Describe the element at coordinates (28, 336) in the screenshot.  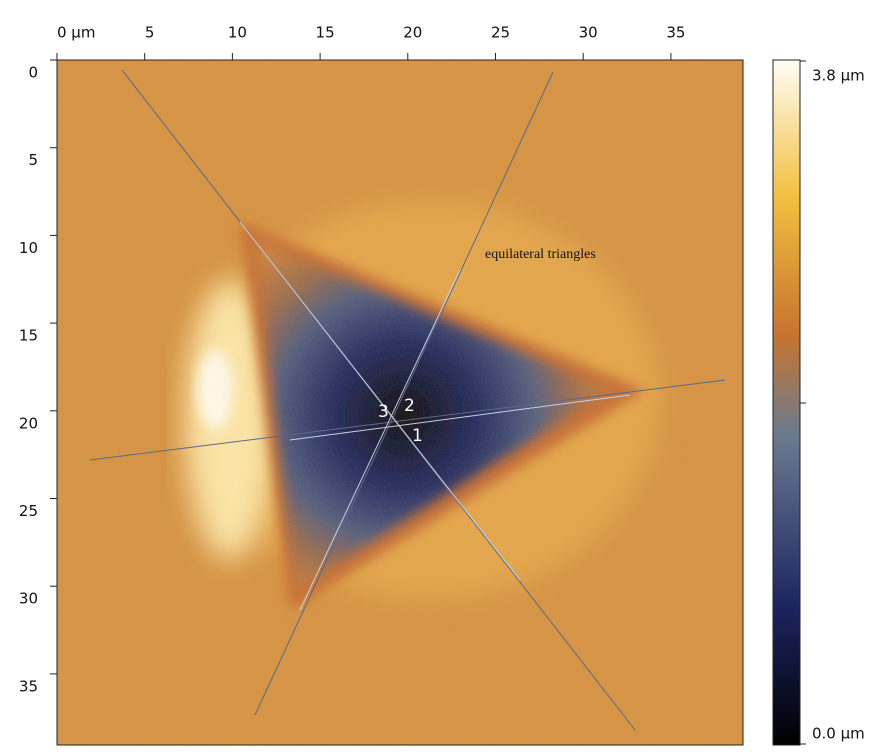
I see `y-tick-label: 15` at that location.